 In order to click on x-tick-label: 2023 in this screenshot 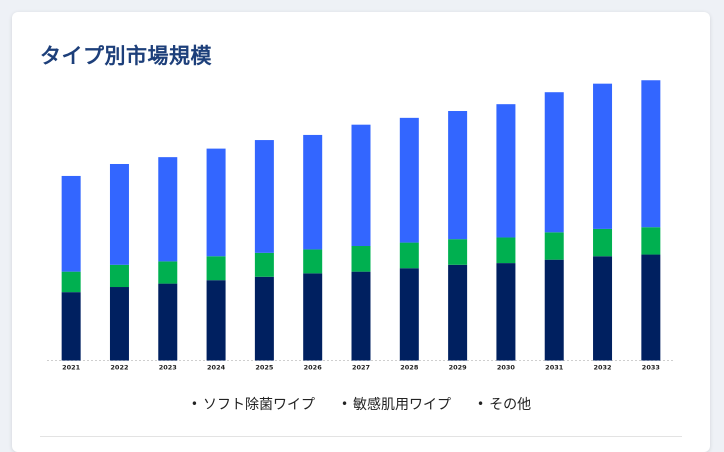, I will do `click(168, 368)`.